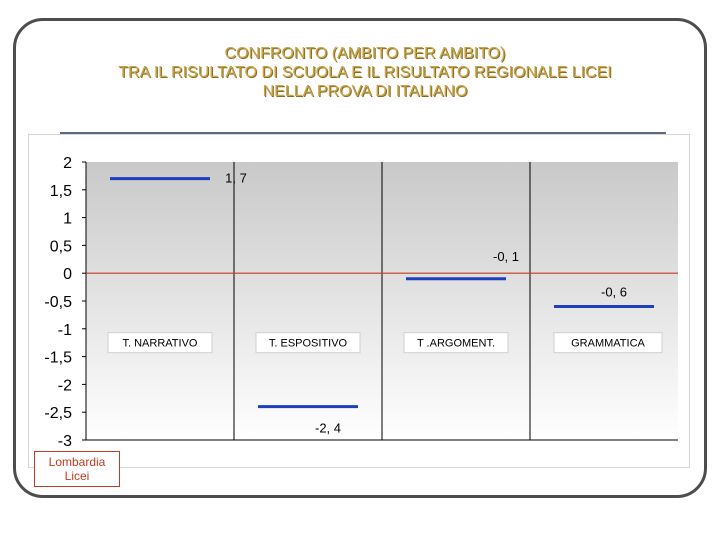 This screenshot has width=720, height=540. Describe the element at coordinates (65, 441) in the screenshot. I see `y-tick-label: -3` at that location.